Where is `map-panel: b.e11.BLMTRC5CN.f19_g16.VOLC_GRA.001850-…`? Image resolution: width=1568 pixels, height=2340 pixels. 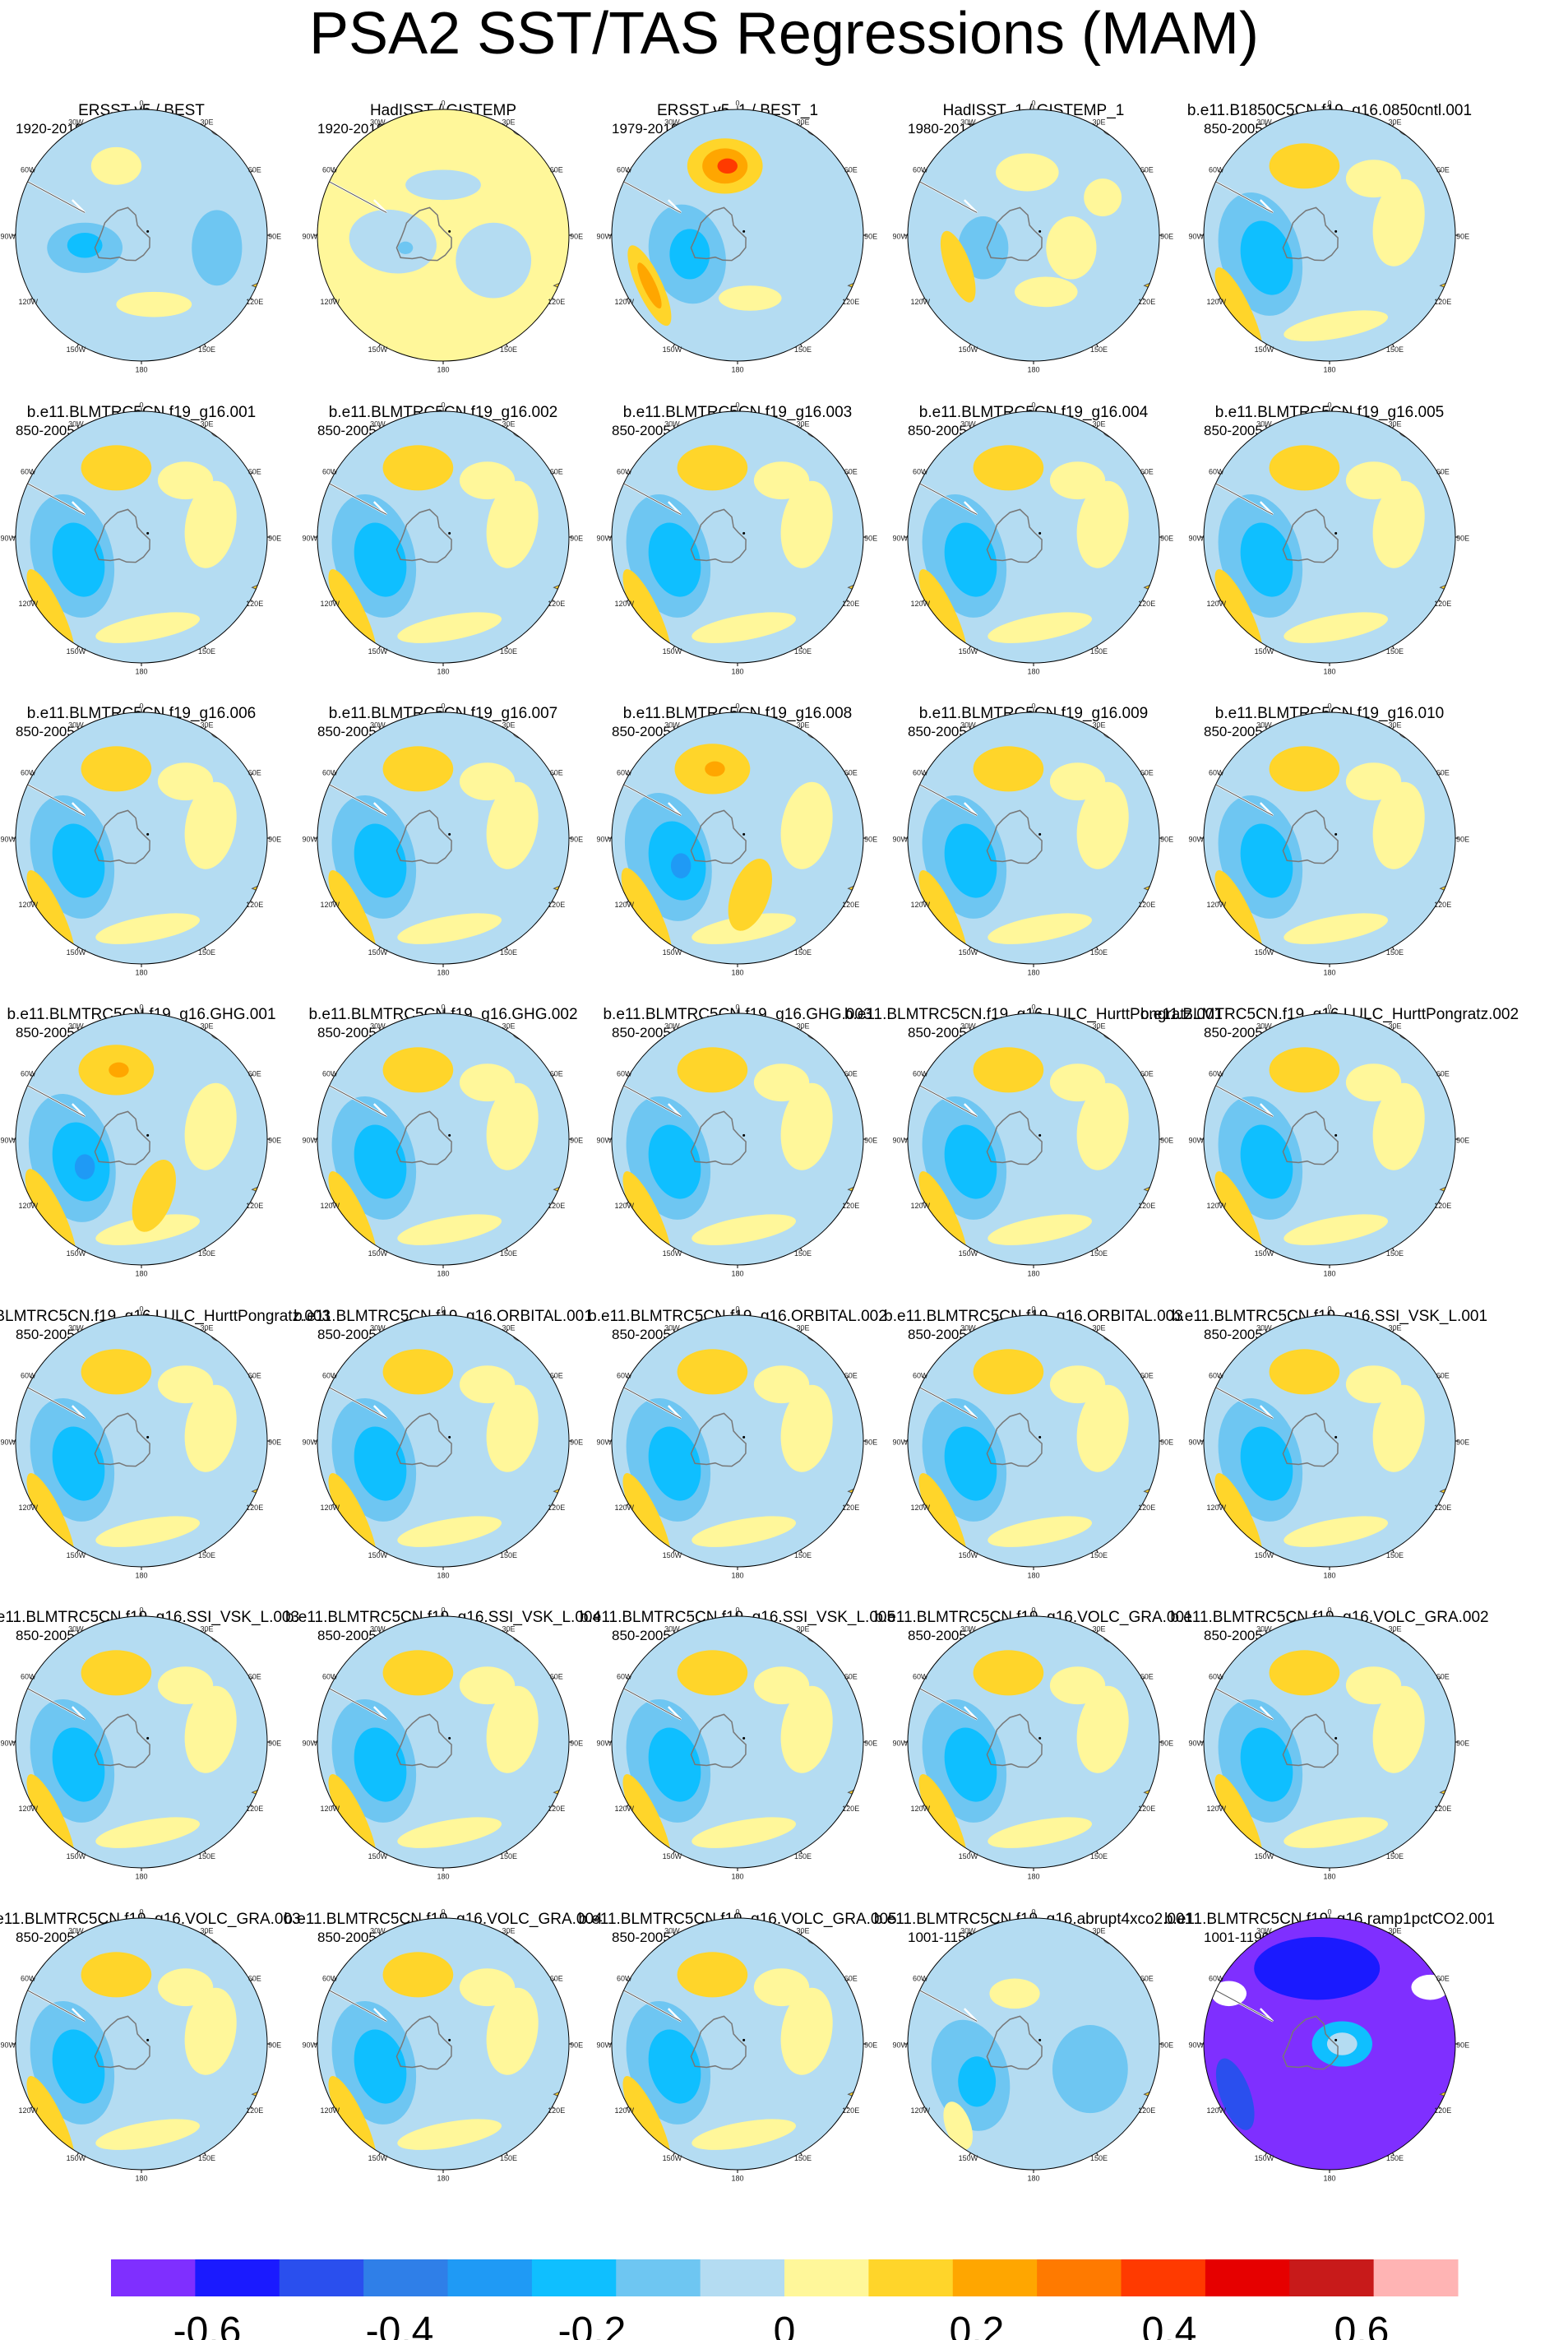 map-panel: b.e11.BLMTRC5CN.f19_g16.VOLC_GRA.001850-… is located at coordinates (1033, 1743).